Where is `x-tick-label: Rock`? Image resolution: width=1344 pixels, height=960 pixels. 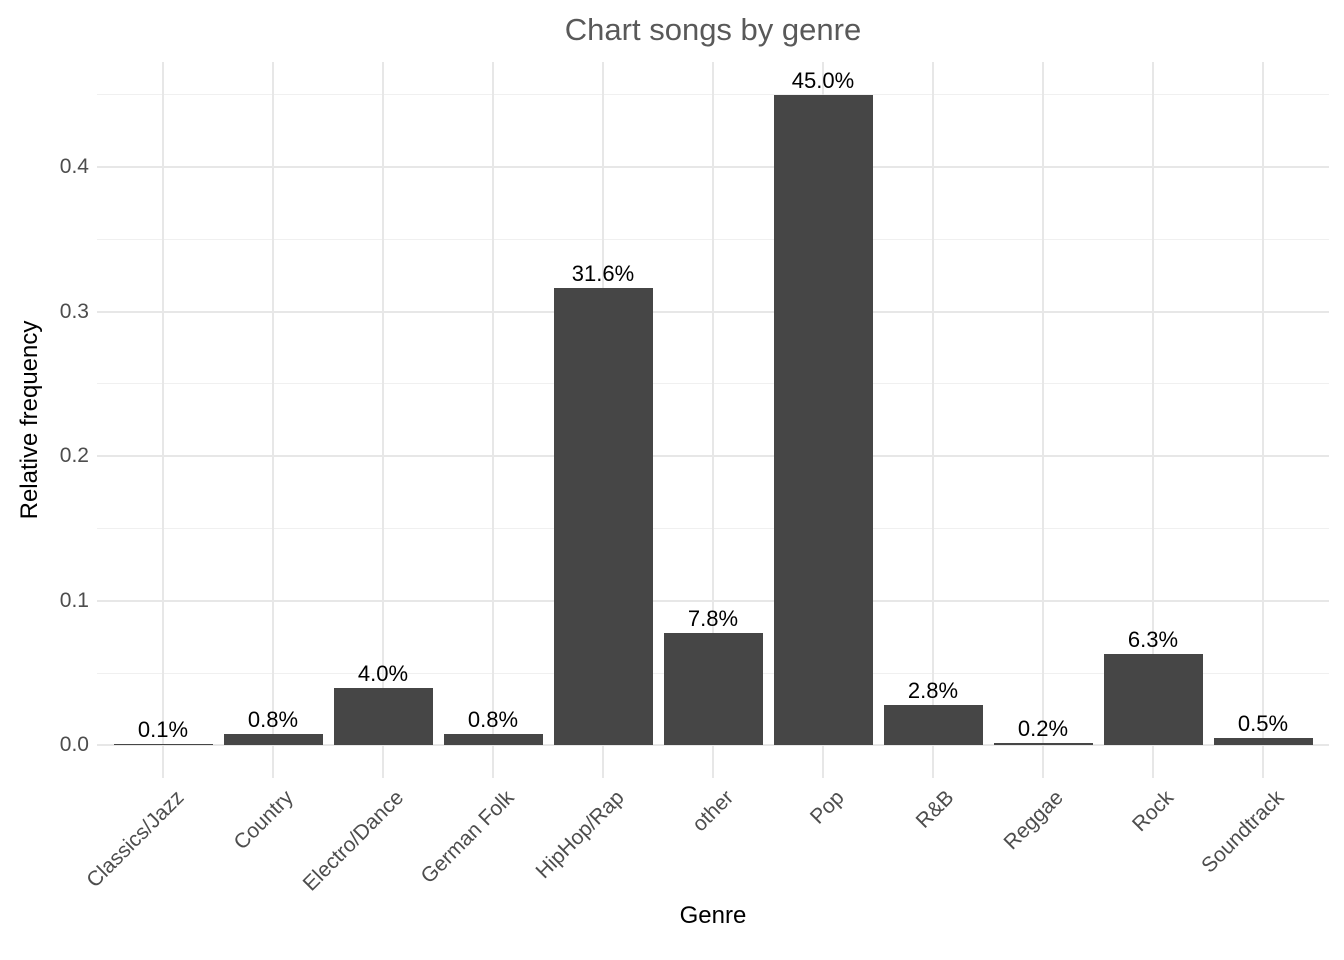 x-tick-label: Rock is located at coordinates (1153, 811).